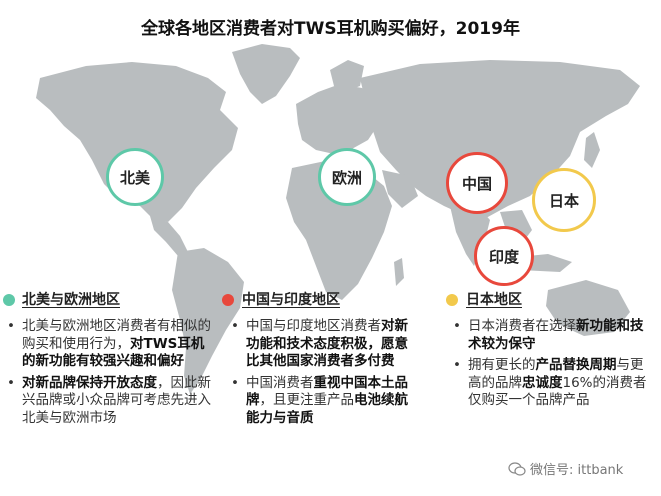 The width and height of the screenshot is (661, 496). Describe the element at coordinates (452, 300) in the screenshot. I see `japan-dot` at that location.